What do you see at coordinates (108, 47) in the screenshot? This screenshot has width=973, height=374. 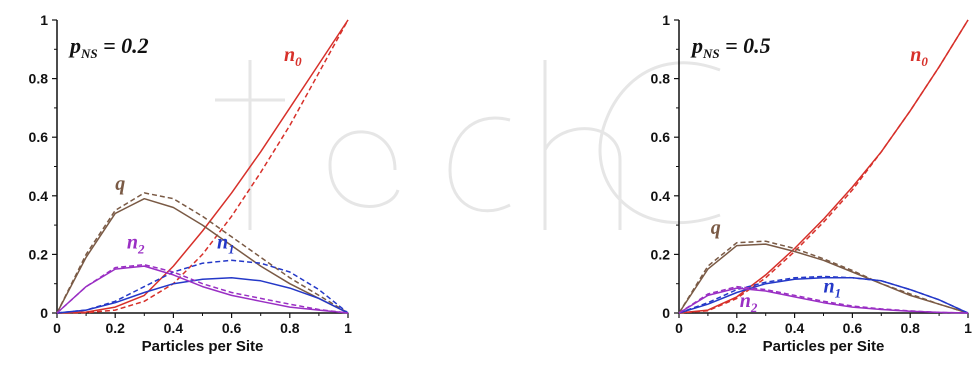 I see `chart-title: pNS = 0.2` at bounding box center [108, 47].